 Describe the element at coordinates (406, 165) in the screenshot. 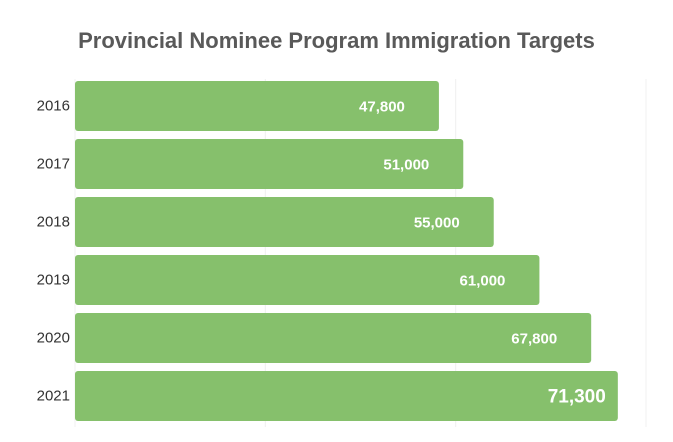

I see `value-label: 51,000` at that location.